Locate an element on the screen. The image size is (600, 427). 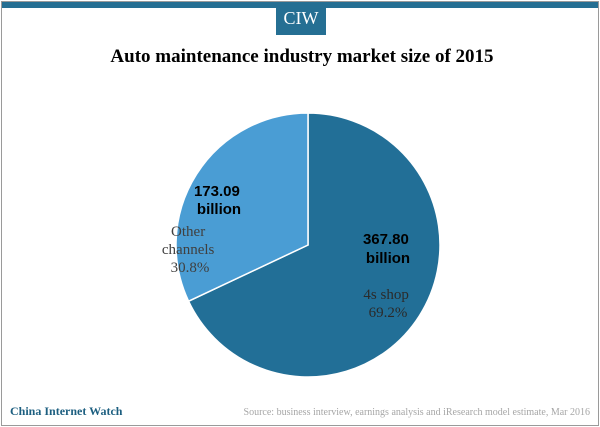
svg-text: 367.80 billion is located at coordinates (388, 249).